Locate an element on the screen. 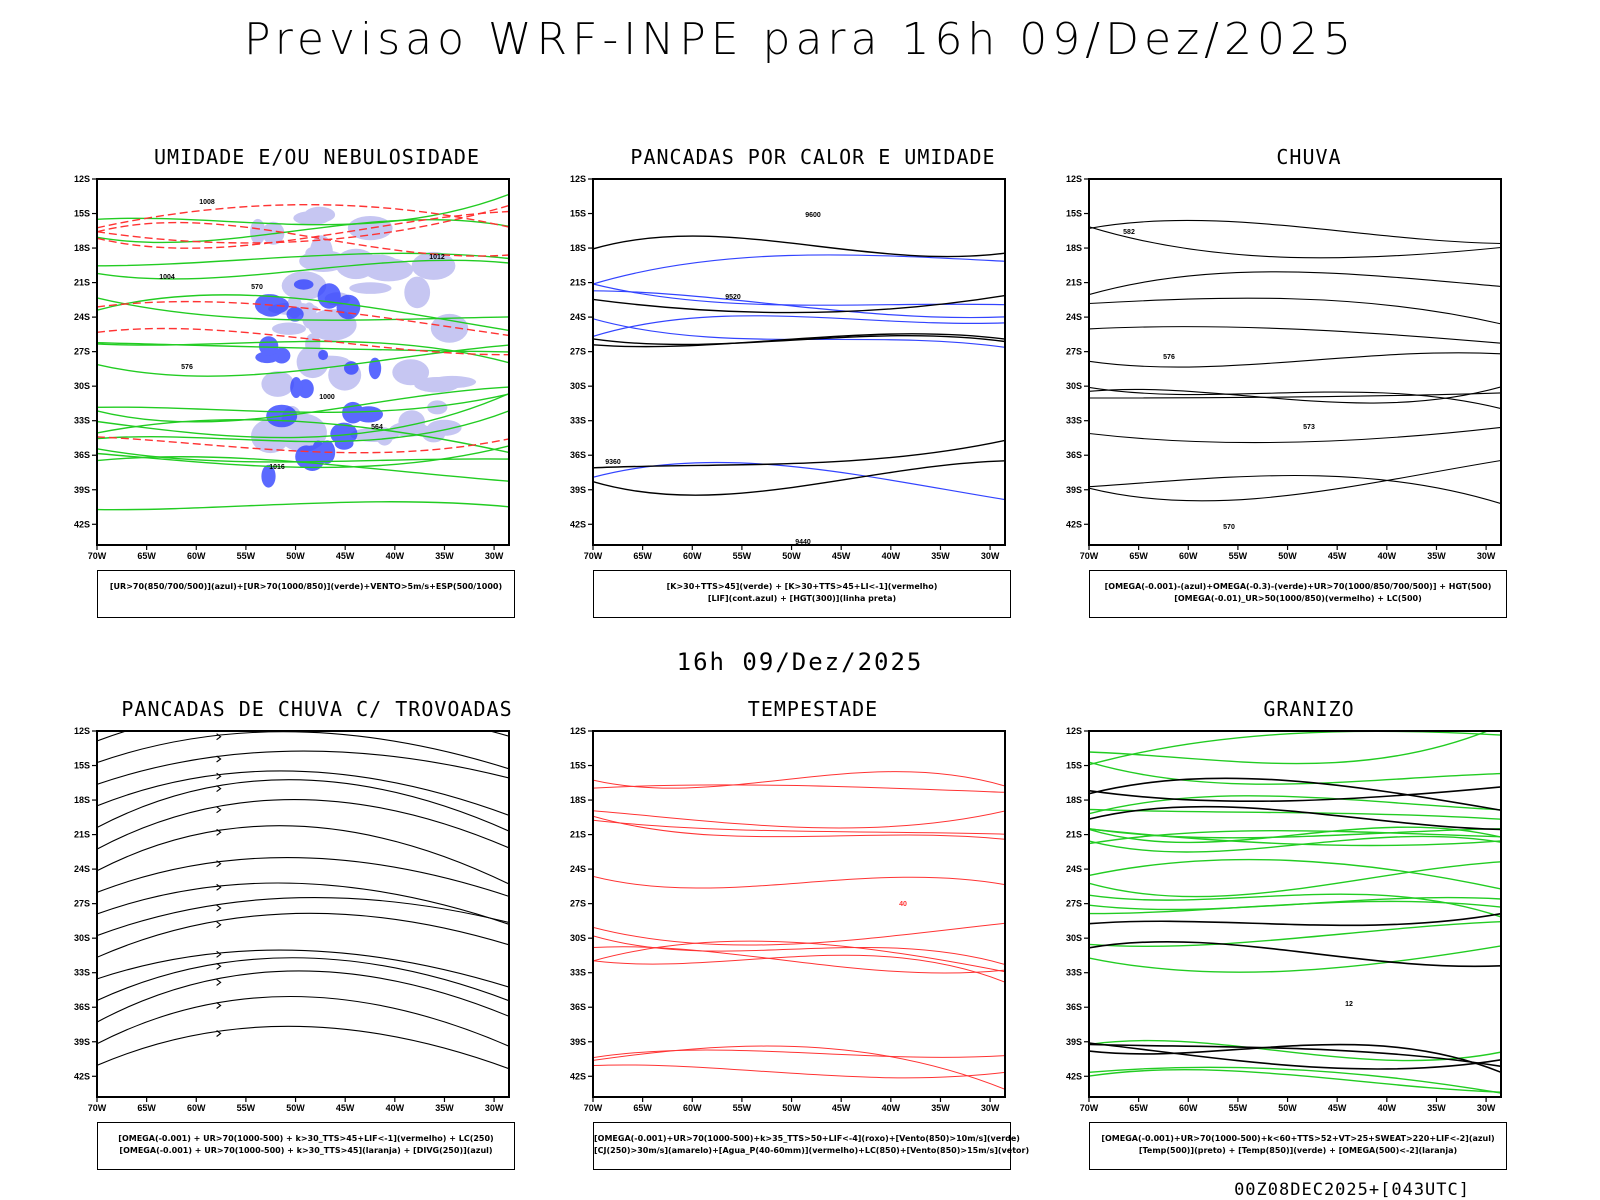 The width and height of the screenshot is (1600, 1200). humidity-high-cell is located at coordinates (433, 265).